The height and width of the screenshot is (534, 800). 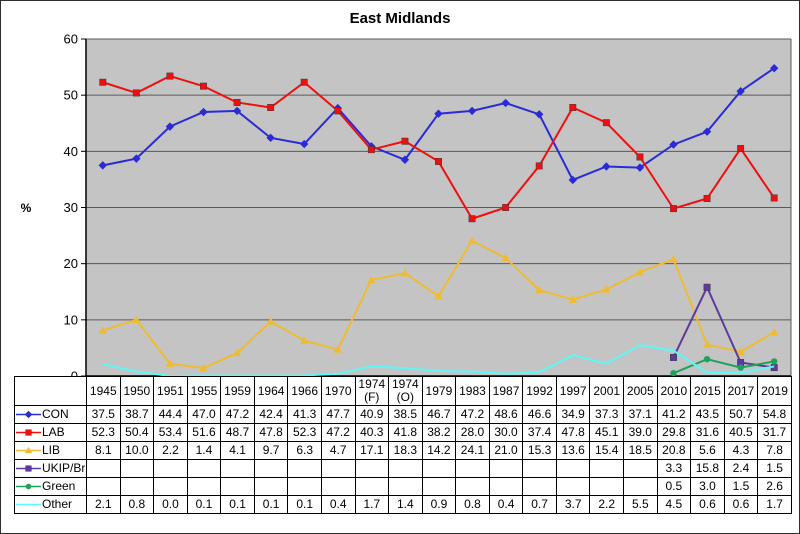 I want to click on value-cell: 0.8, so click(x=137, y=504).